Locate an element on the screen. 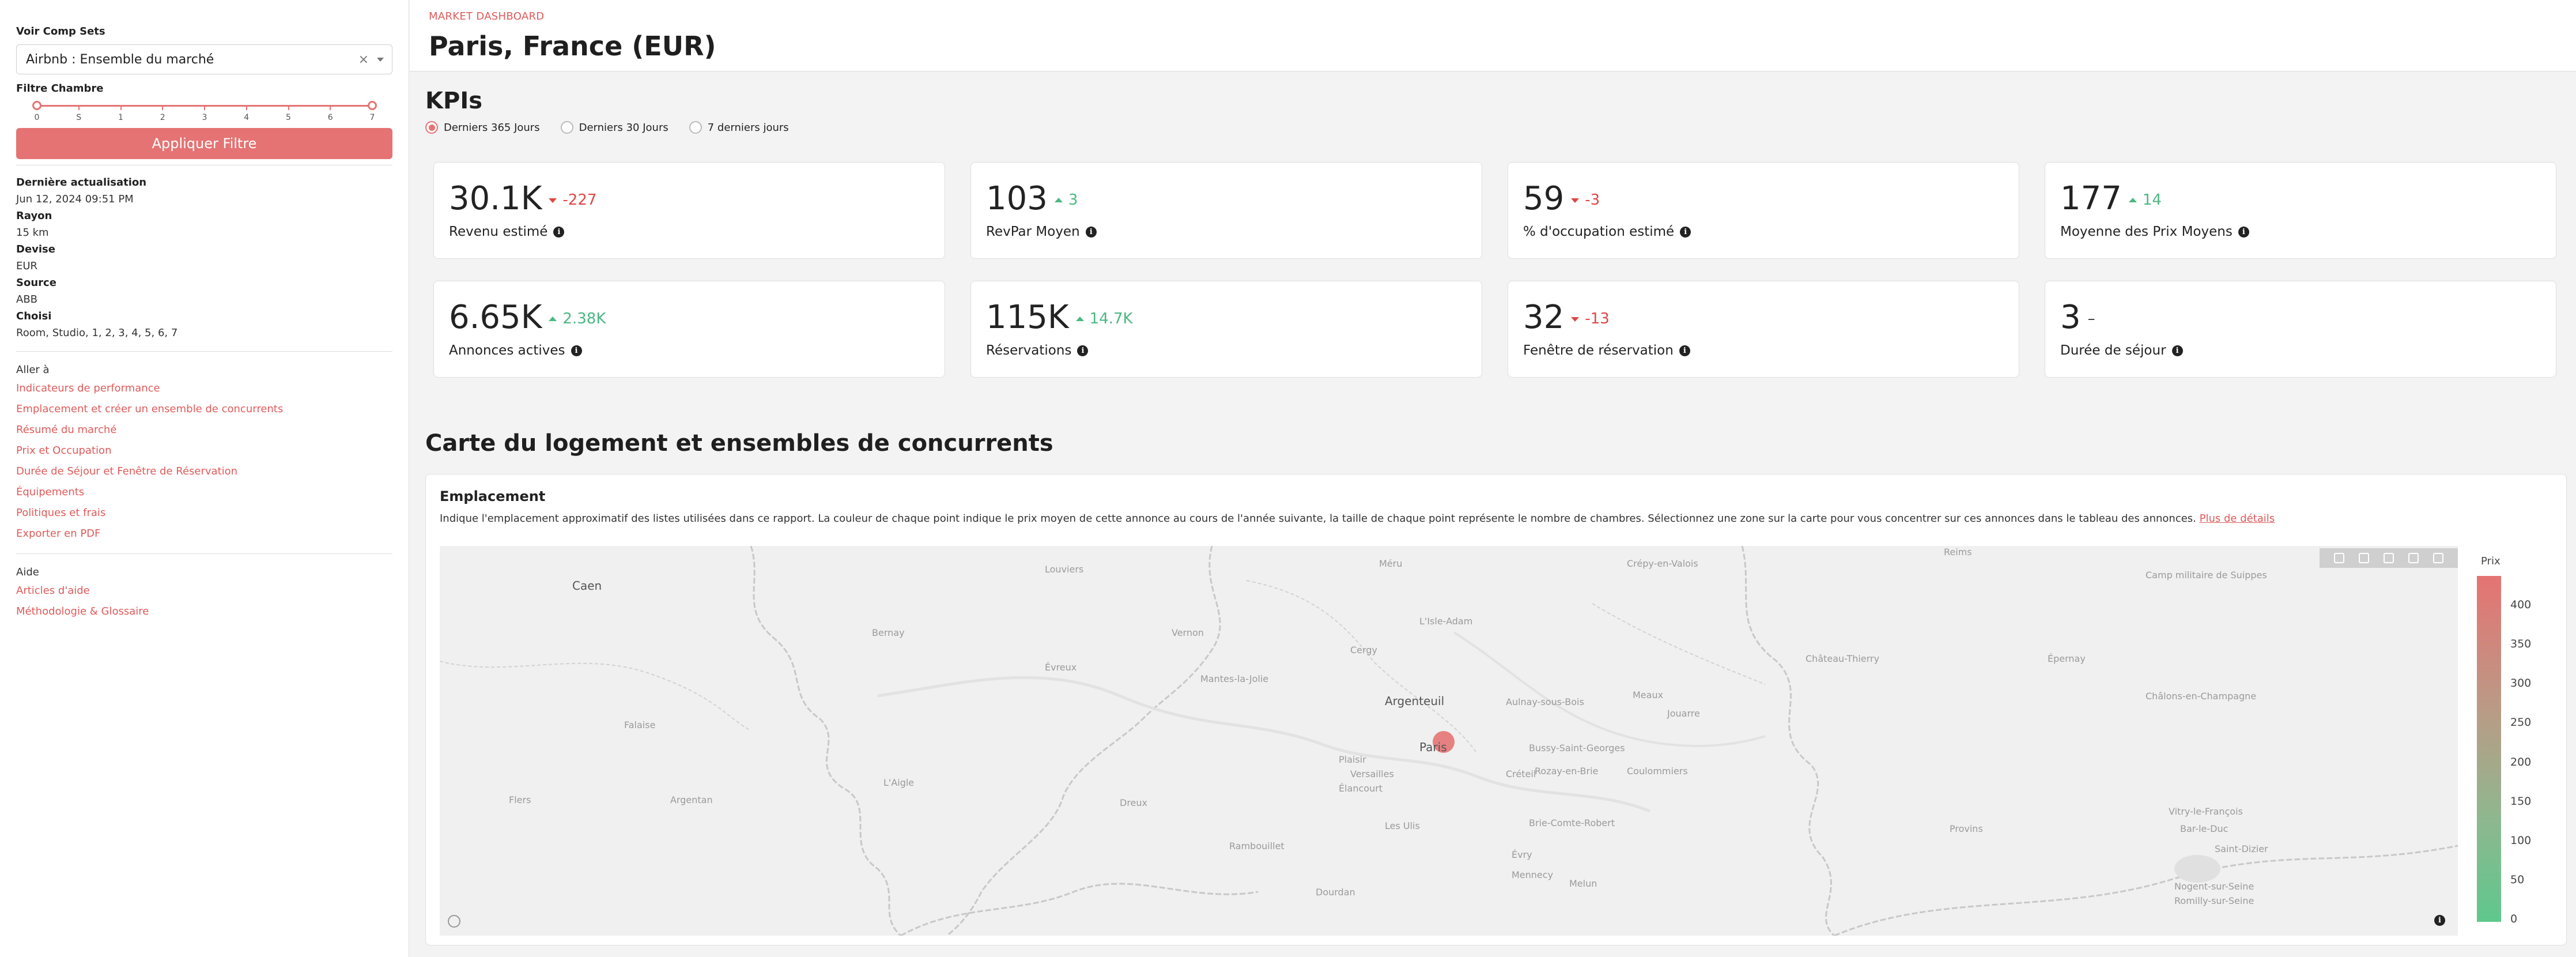 The image size is (2576, 957). map-toolbar is located at coordinates (2389, 558).